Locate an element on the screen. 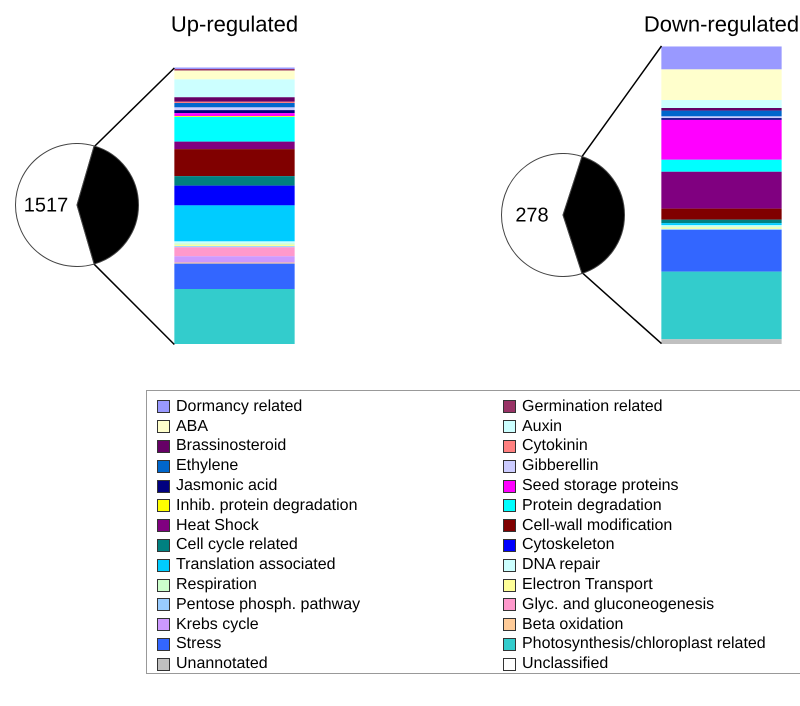 This screenshot has height=706, width=800. legend-label: Pentose phosph. pathway is located at coordinates (268, 605).